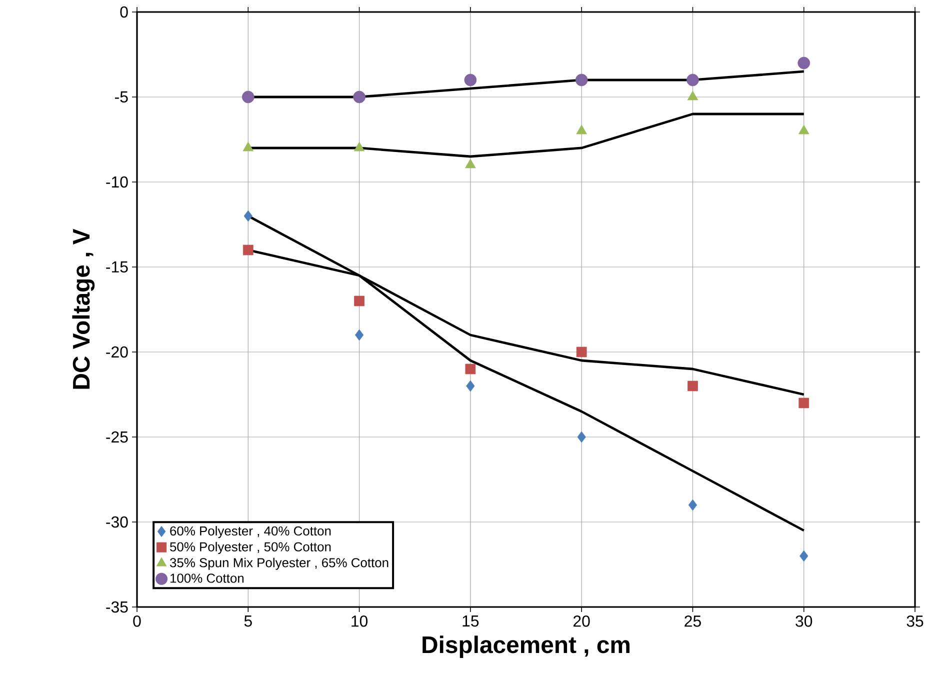 The height and width of the screenshot is (677, 930). What do you see at coordinates (207, 578) in the screenshot?
I see `legend-label: 100% Cotton` at bounding box center [207, 578].